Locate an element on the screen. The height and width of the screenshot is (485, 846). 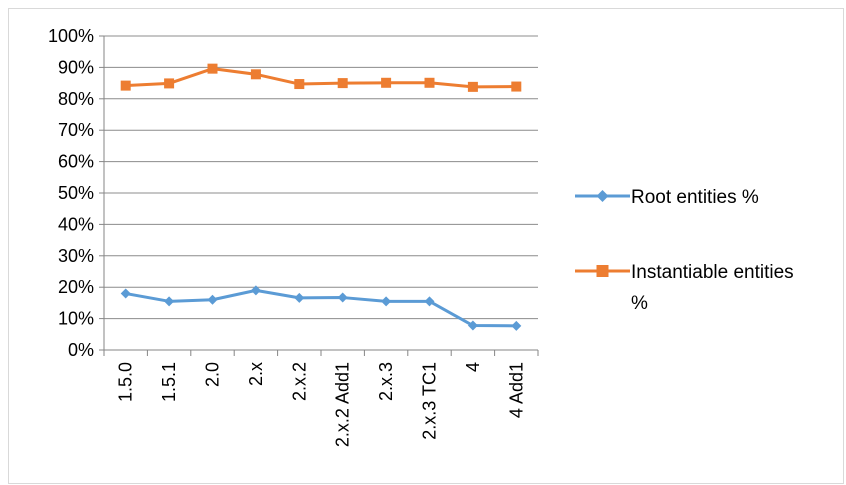
legend-label-2: Instantiable entities% is located at coordinates (712, 288).